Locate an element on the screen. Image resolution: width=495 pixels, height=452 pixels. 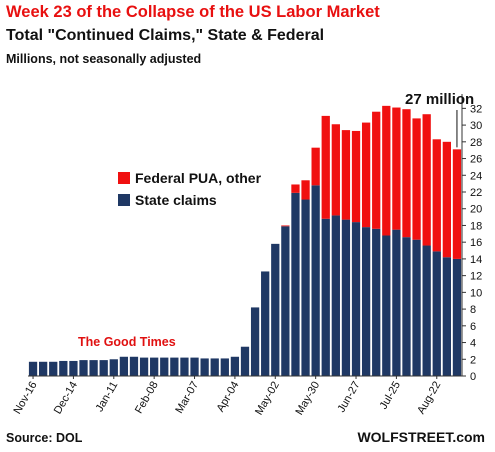
x-tick-label: Jul-25 is located at coordinates (390, 396).